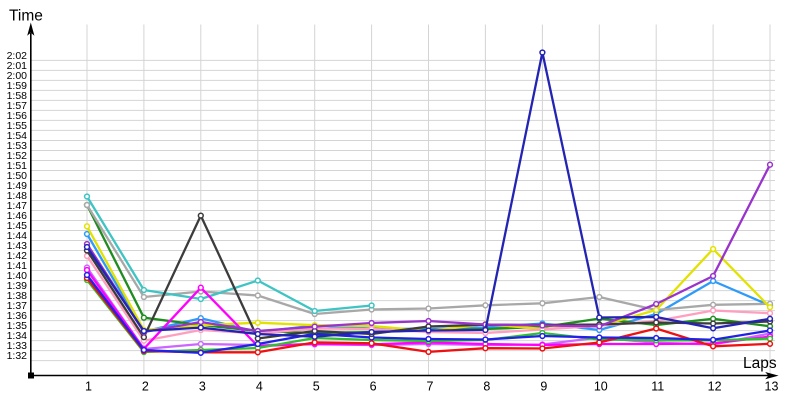 This screenshot has width=800, height=400. Describe the element at coordinates (17, 316) in the screenshot. I see `svg-text: 1:36` at that location.